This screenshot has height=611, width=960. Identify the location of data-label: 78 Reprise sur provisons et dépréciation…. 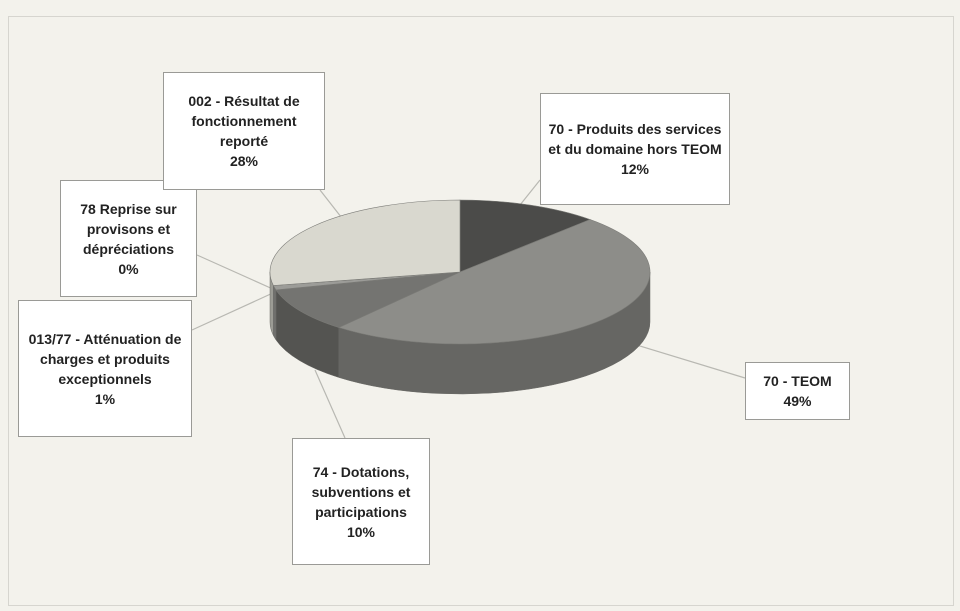
(128, 238).